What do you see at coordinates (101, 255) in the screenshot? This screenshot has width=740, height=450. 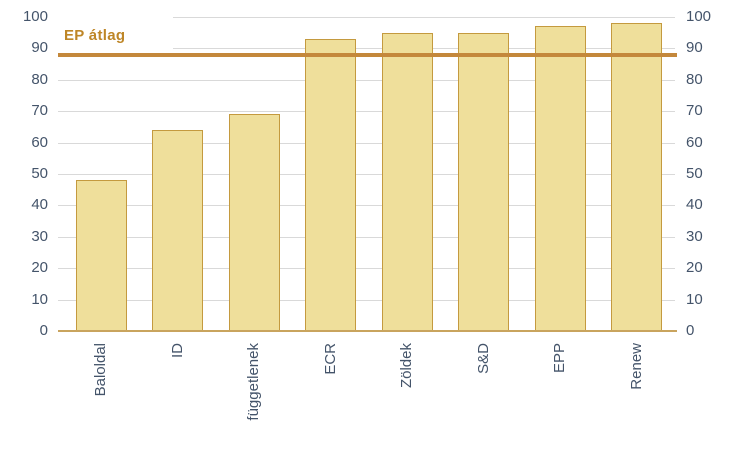 I see `bar-Baloldal` at bounding box center [101, 255].